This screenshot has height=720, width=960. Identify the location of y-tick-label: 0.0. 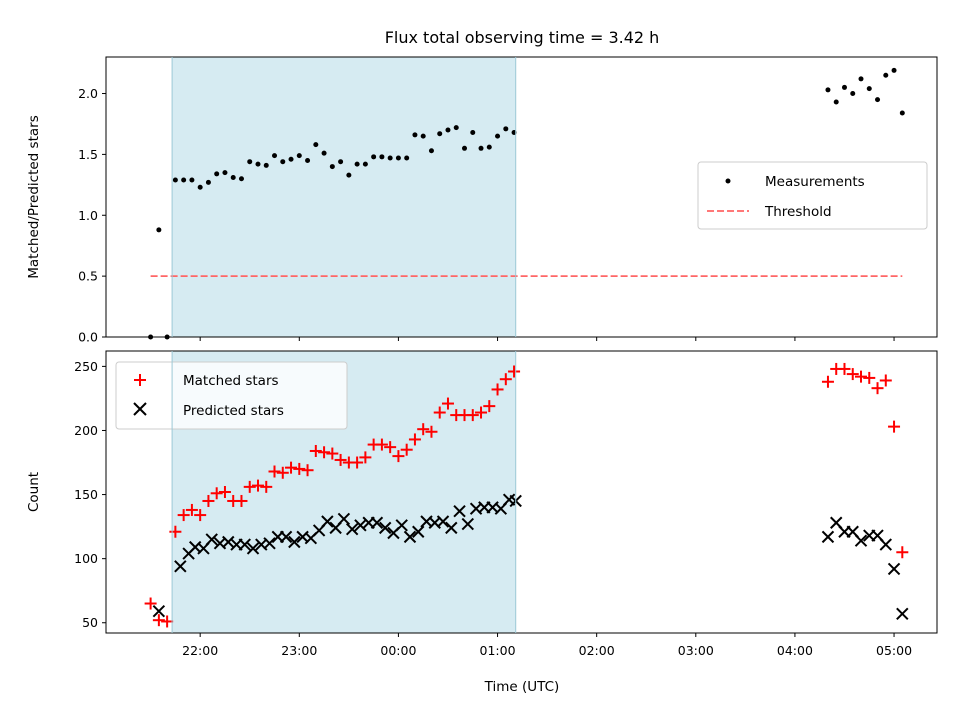
(88, 337).